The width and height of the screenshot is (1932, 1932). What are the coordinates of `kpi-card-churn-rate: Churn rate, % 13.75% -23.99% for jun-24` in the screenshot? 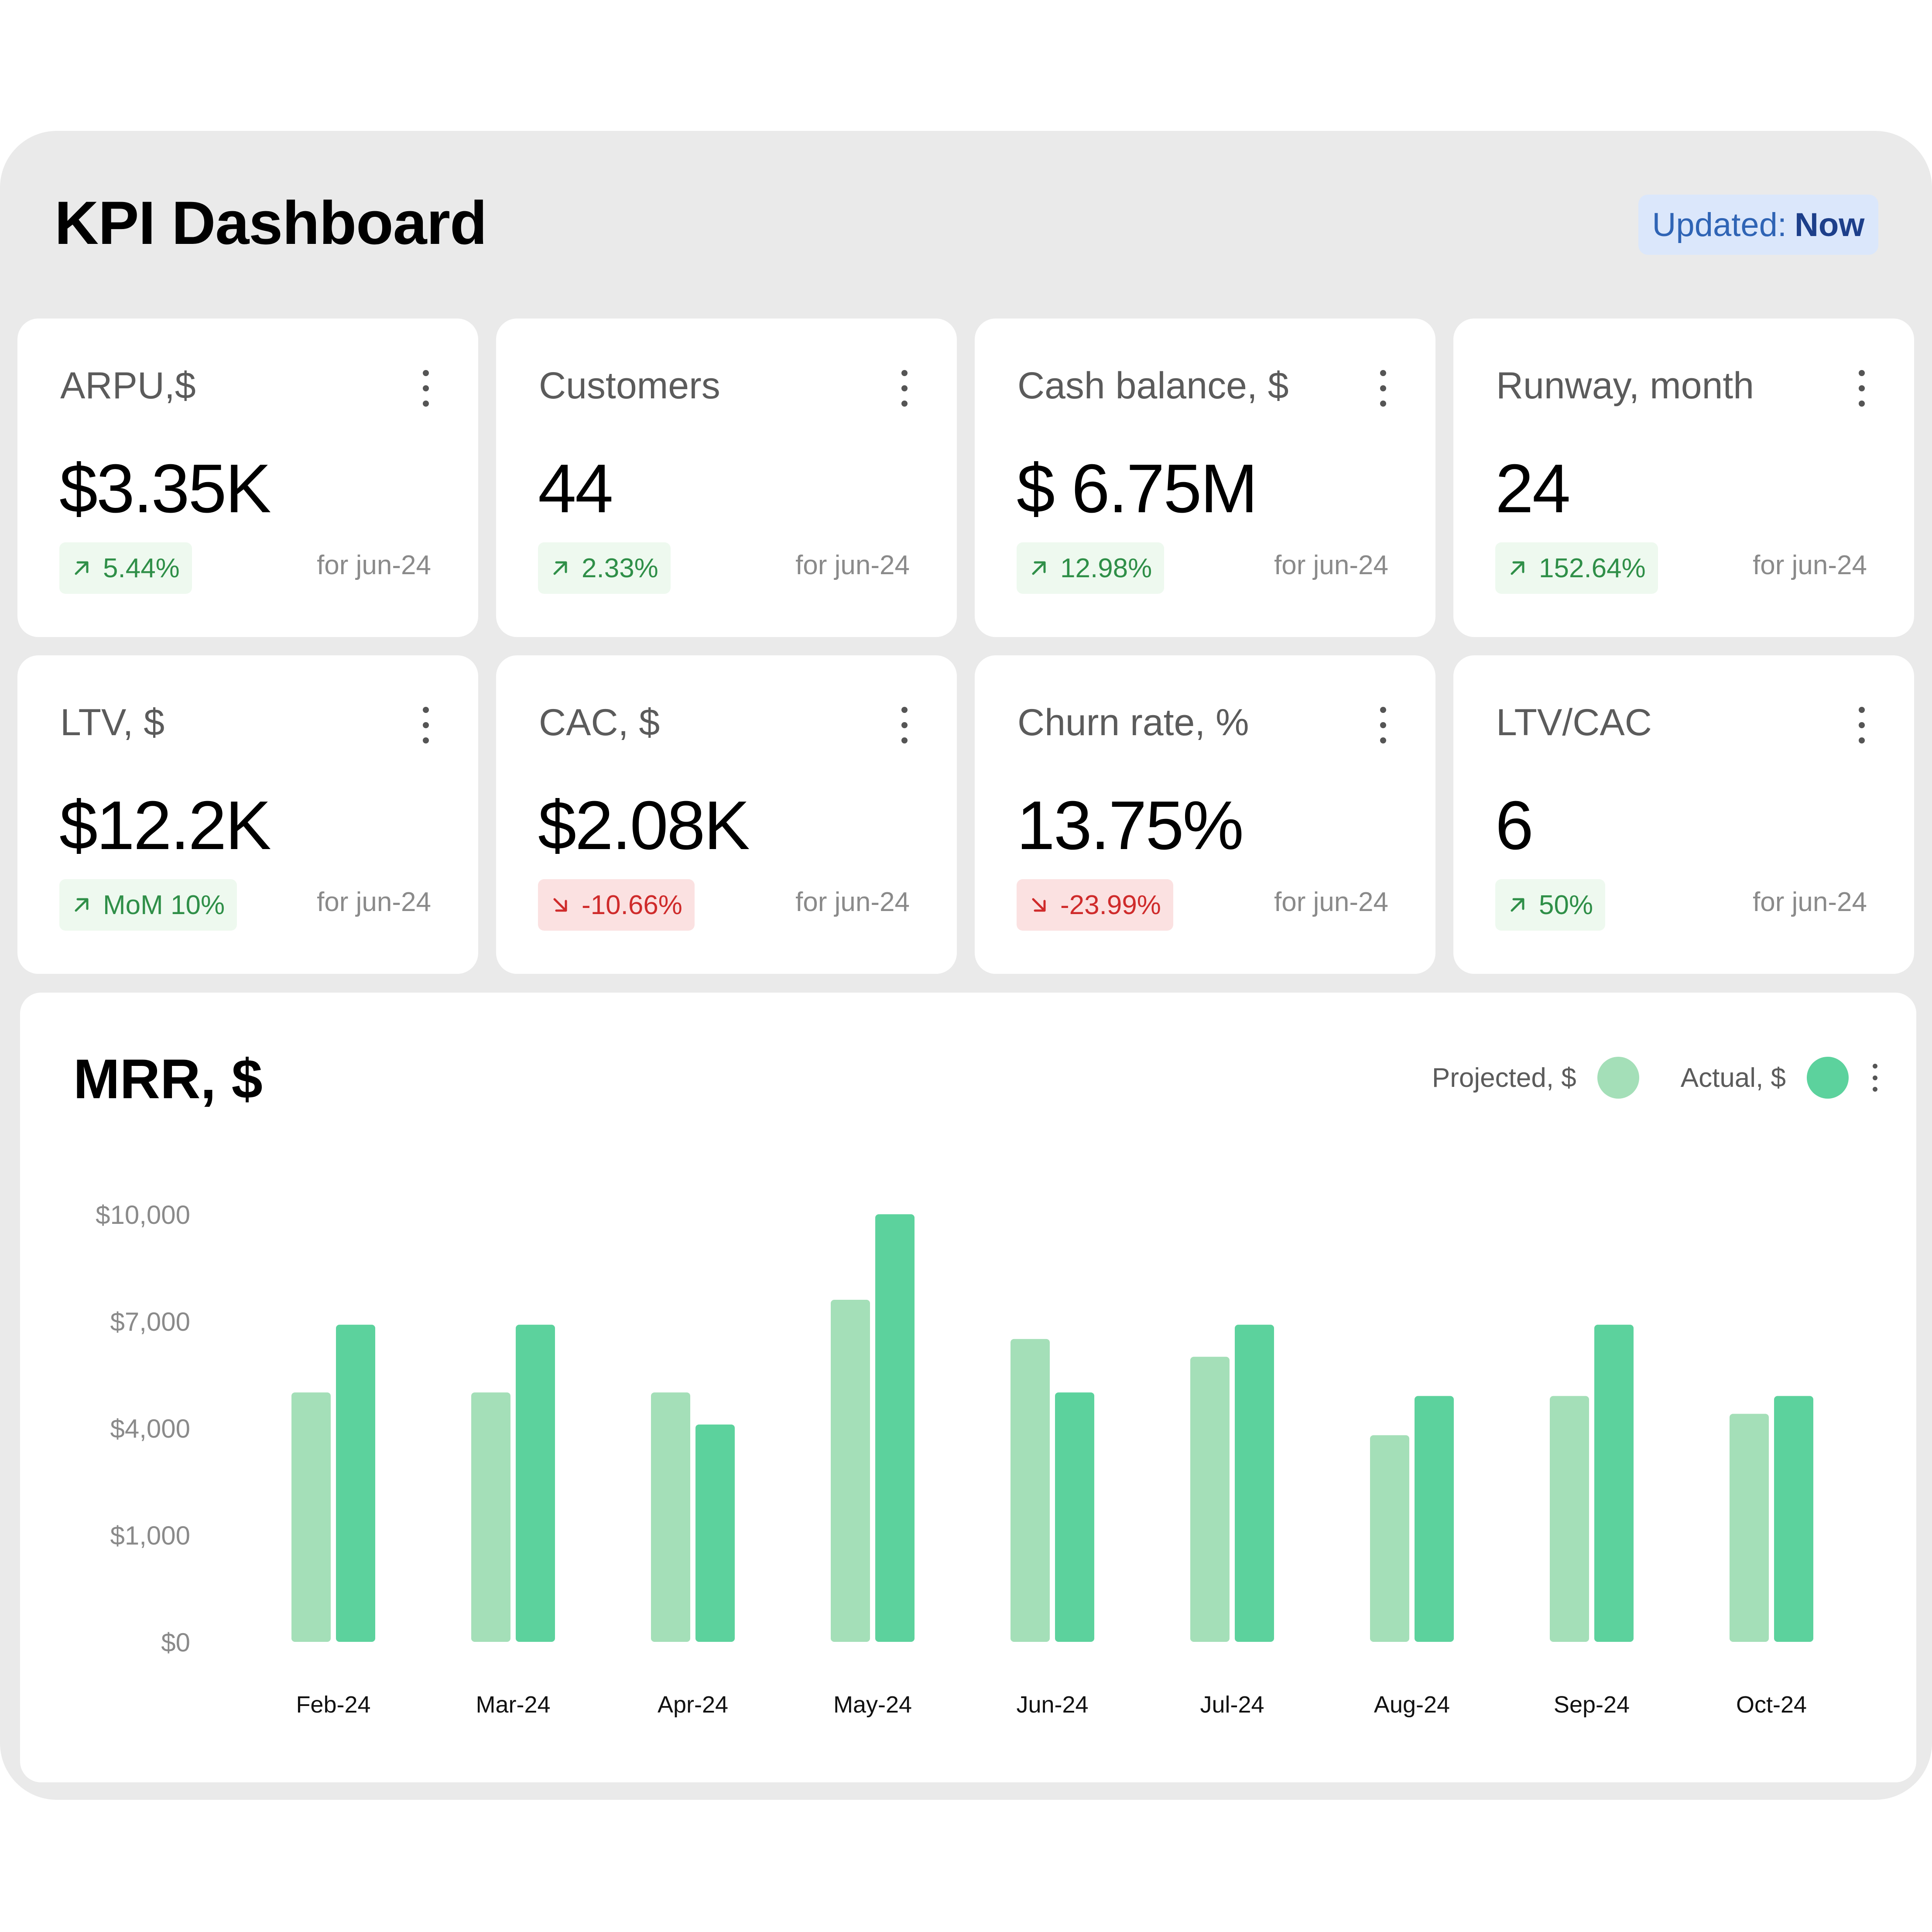 It's located at (1205, 815).